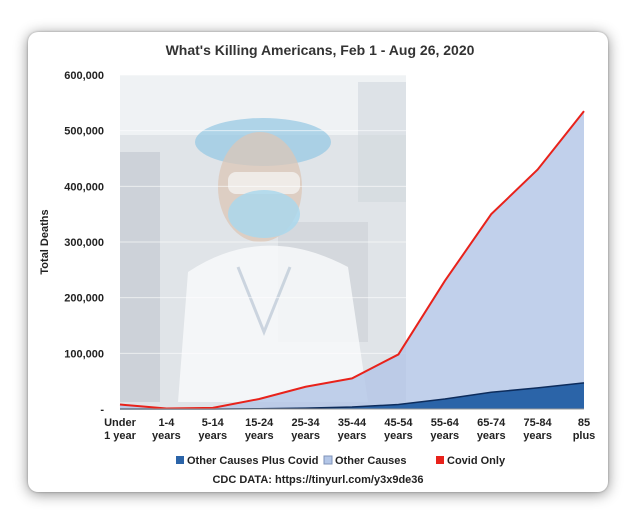  What do you see at coordinates (259, 429) in the screenshot?
I see `x-tick-label: 15-24 years` at bounding box center [259, 429].